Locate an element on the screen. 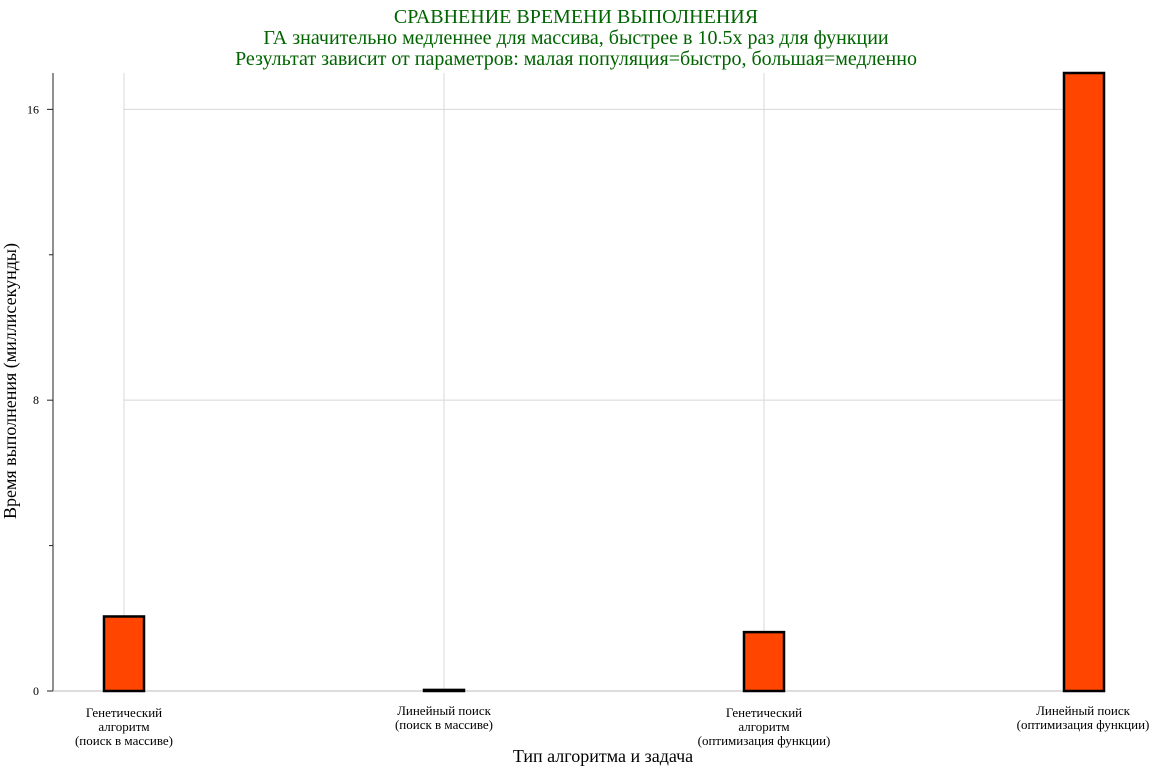  x-tick-label-0: Генетический алгоритм (поиск в массиве) is located at coordinates (124, 726).